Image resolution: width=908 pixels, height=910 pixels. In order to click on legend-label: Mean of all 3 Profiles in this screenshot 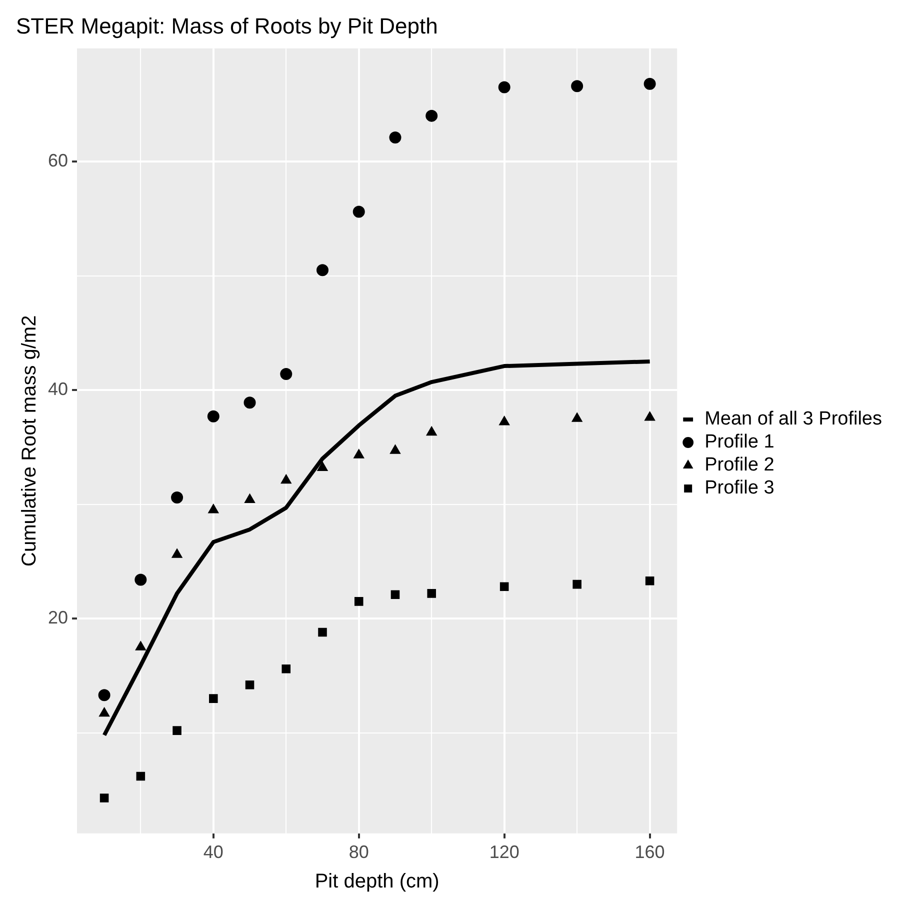, I will do `click(793, 419)`.